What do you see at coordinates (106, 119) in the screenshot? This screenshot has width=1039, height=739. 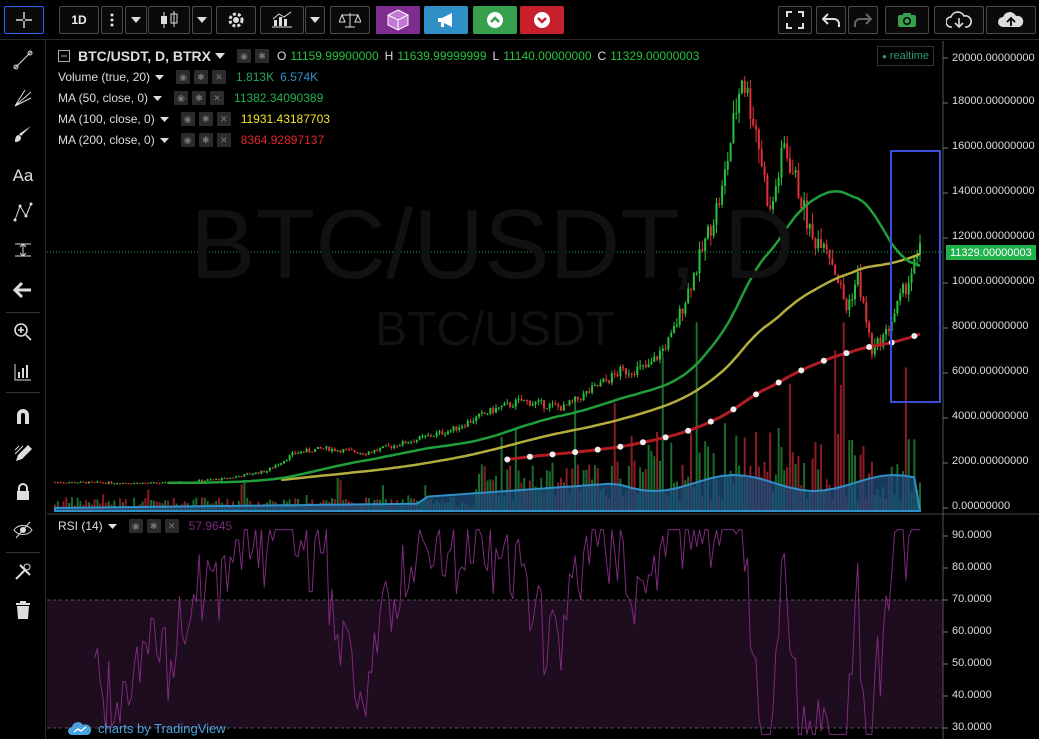 I see `indicator-name: MA (100, close, 0)` at bounding box center [106, 119].